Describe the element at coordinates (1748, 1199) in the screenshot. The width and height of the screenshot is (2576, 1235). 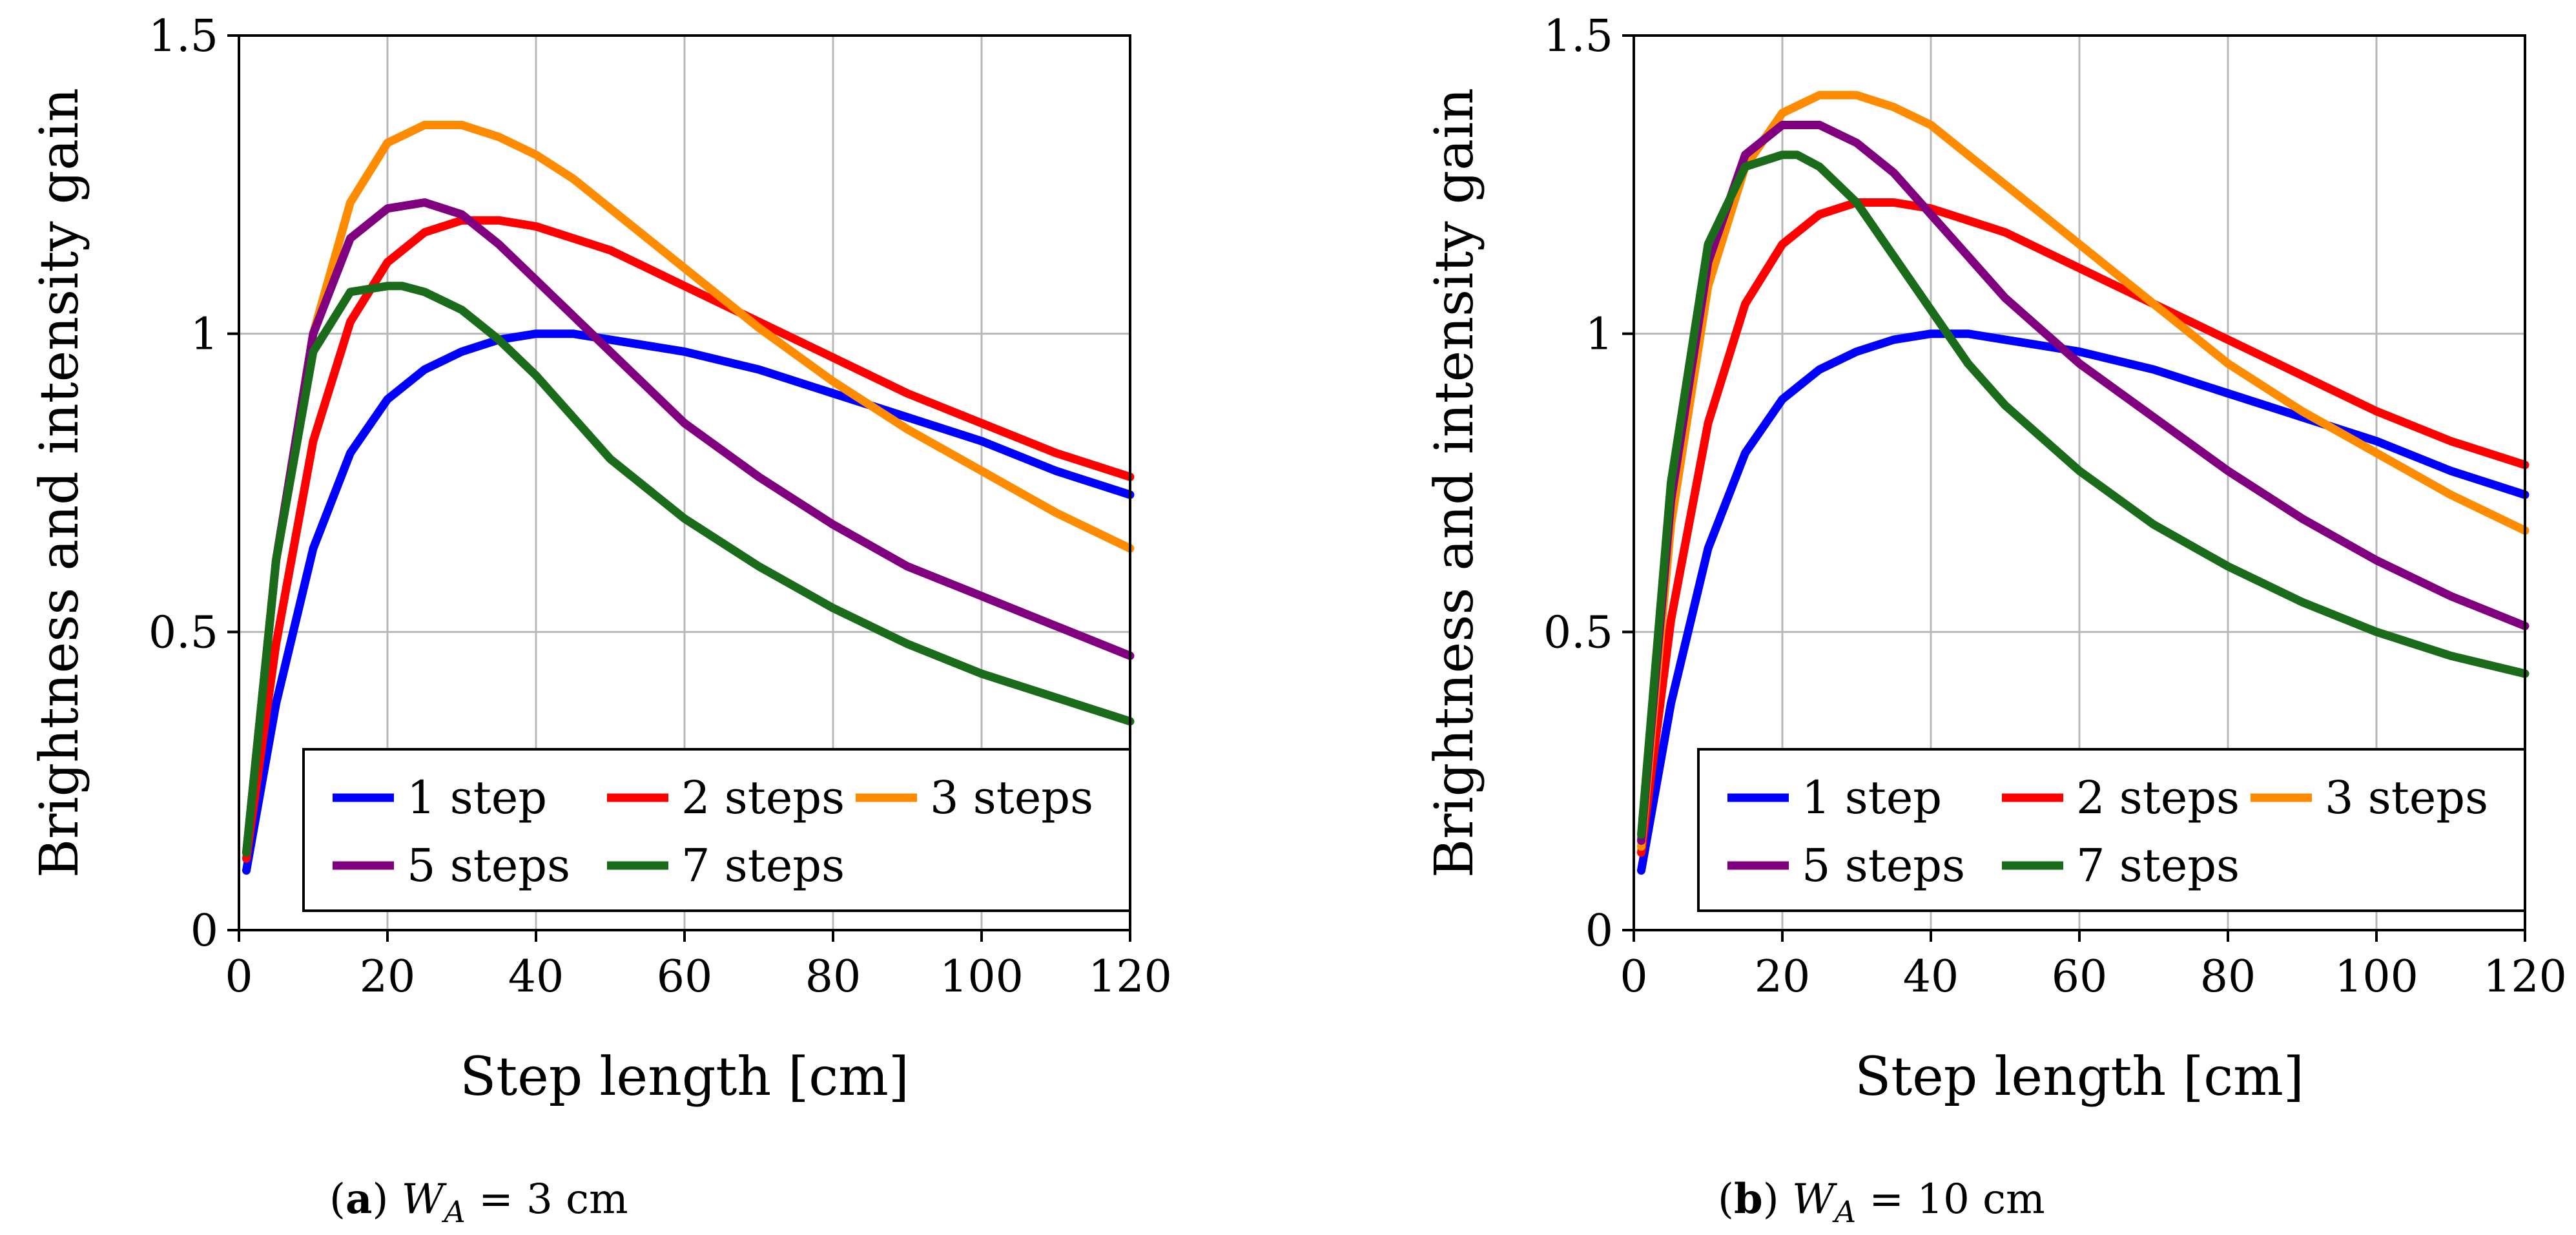
I see `caption-letter: b` at that location.